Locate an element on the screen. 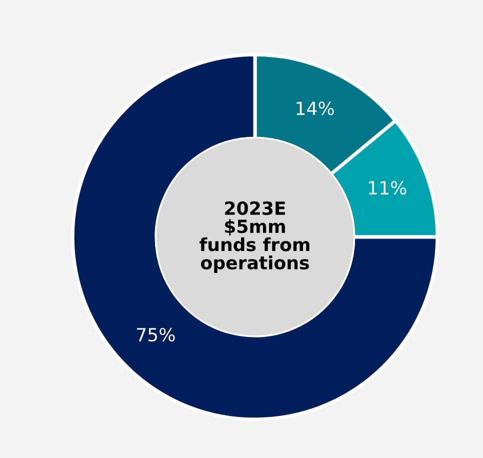  data-label: 14% is located at coordinates (315, 109).